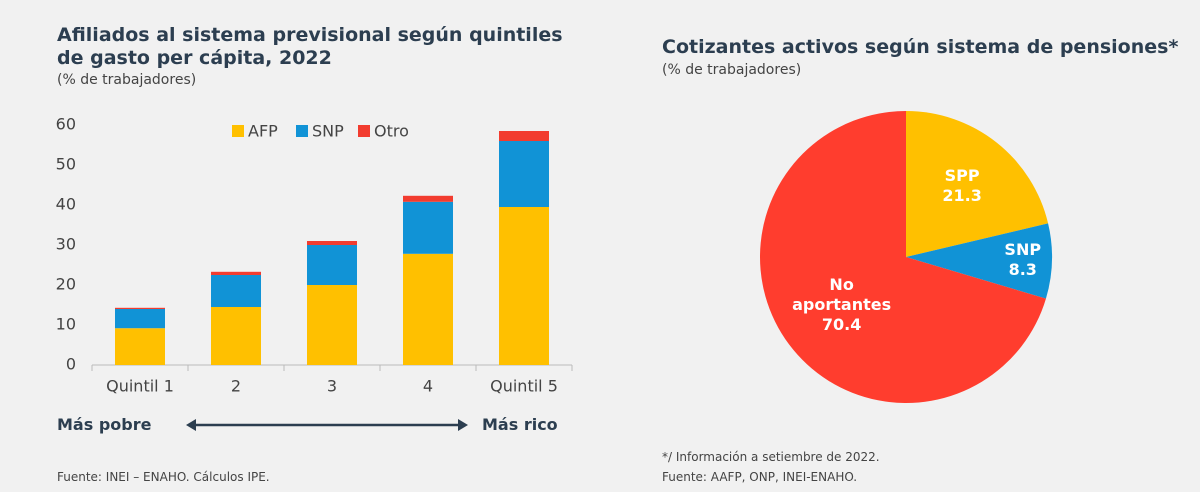 The image size is (1200, 492). I want to click on pie-value-label: 21.3, so click(962, 195).